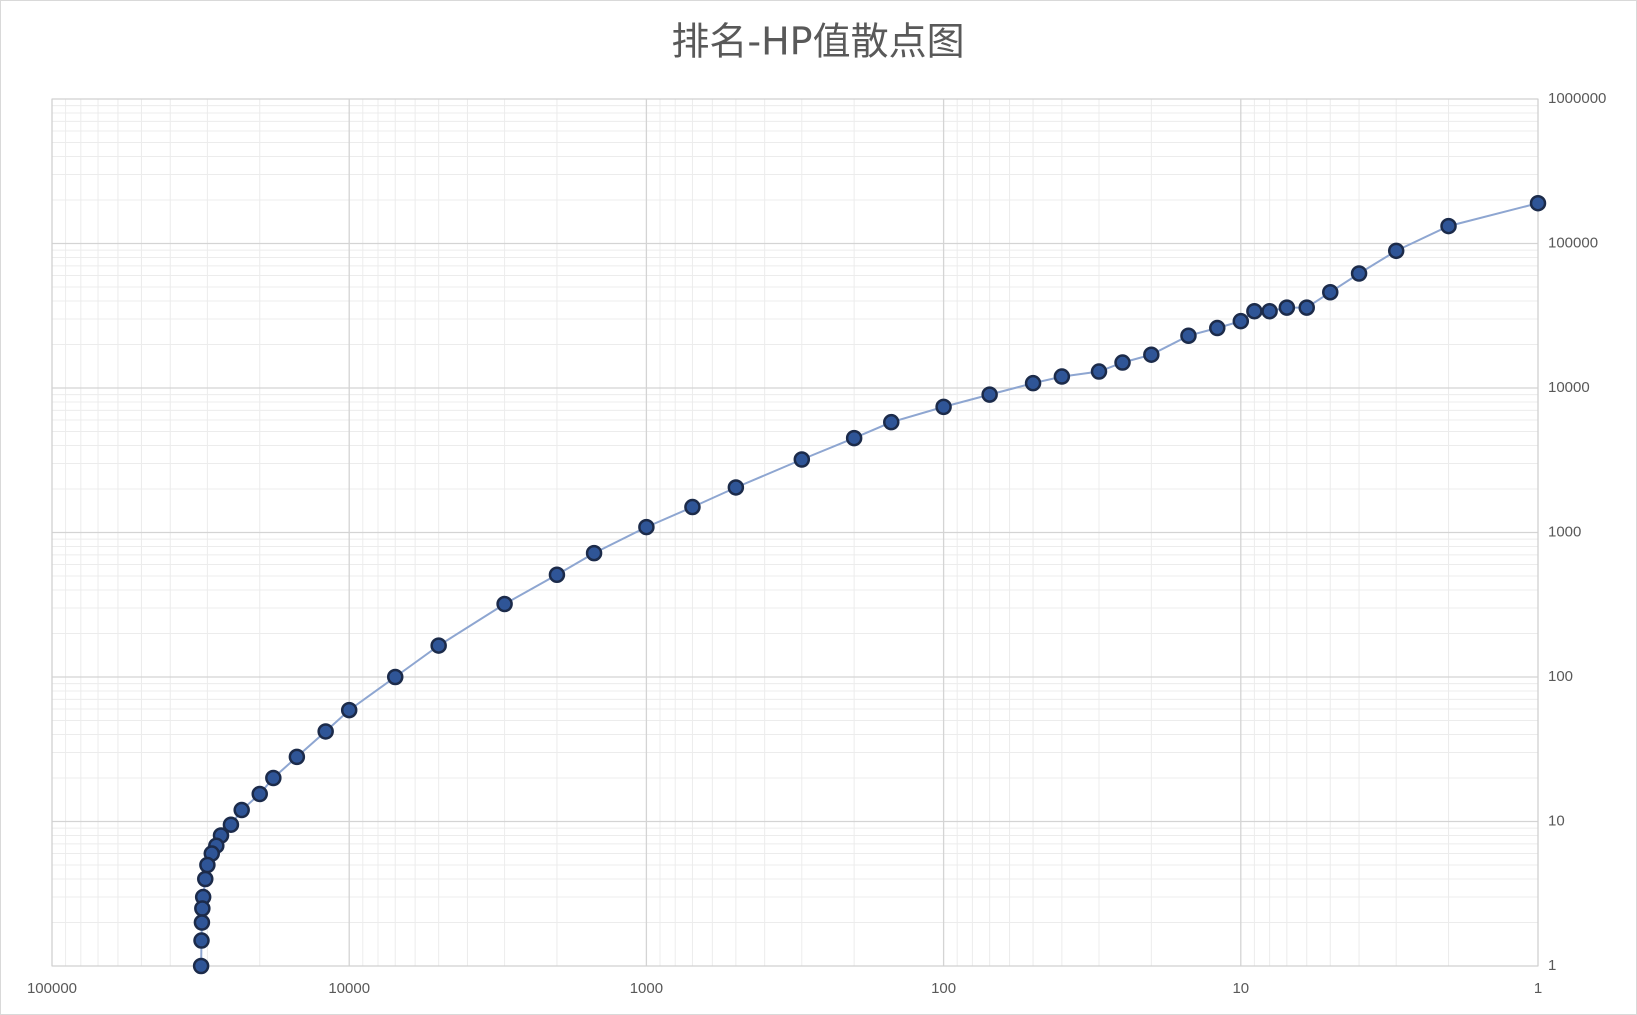 The height and width of the screenshot is (1015, 1637). I want to click on y-tick-label: 10, so click(1556, 820).